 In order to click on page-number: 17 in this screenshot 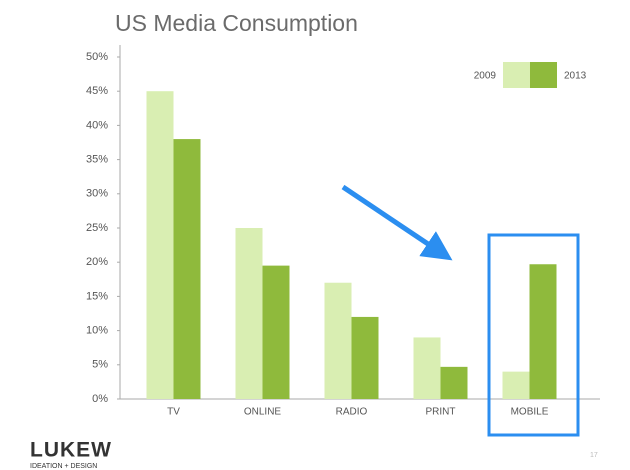, I will do `click(594, 455)`.